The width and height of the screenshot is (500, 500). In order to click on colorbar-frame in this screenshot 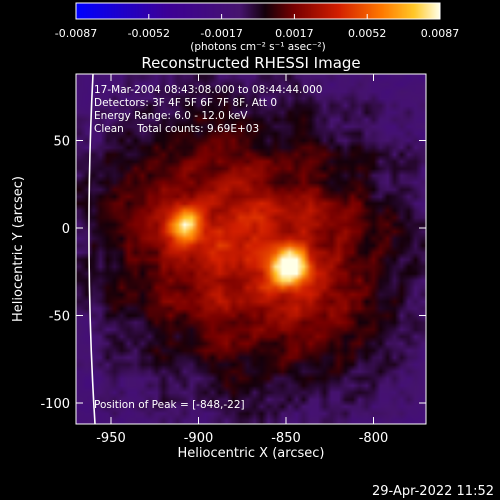, I will do `click(258, 11)`.